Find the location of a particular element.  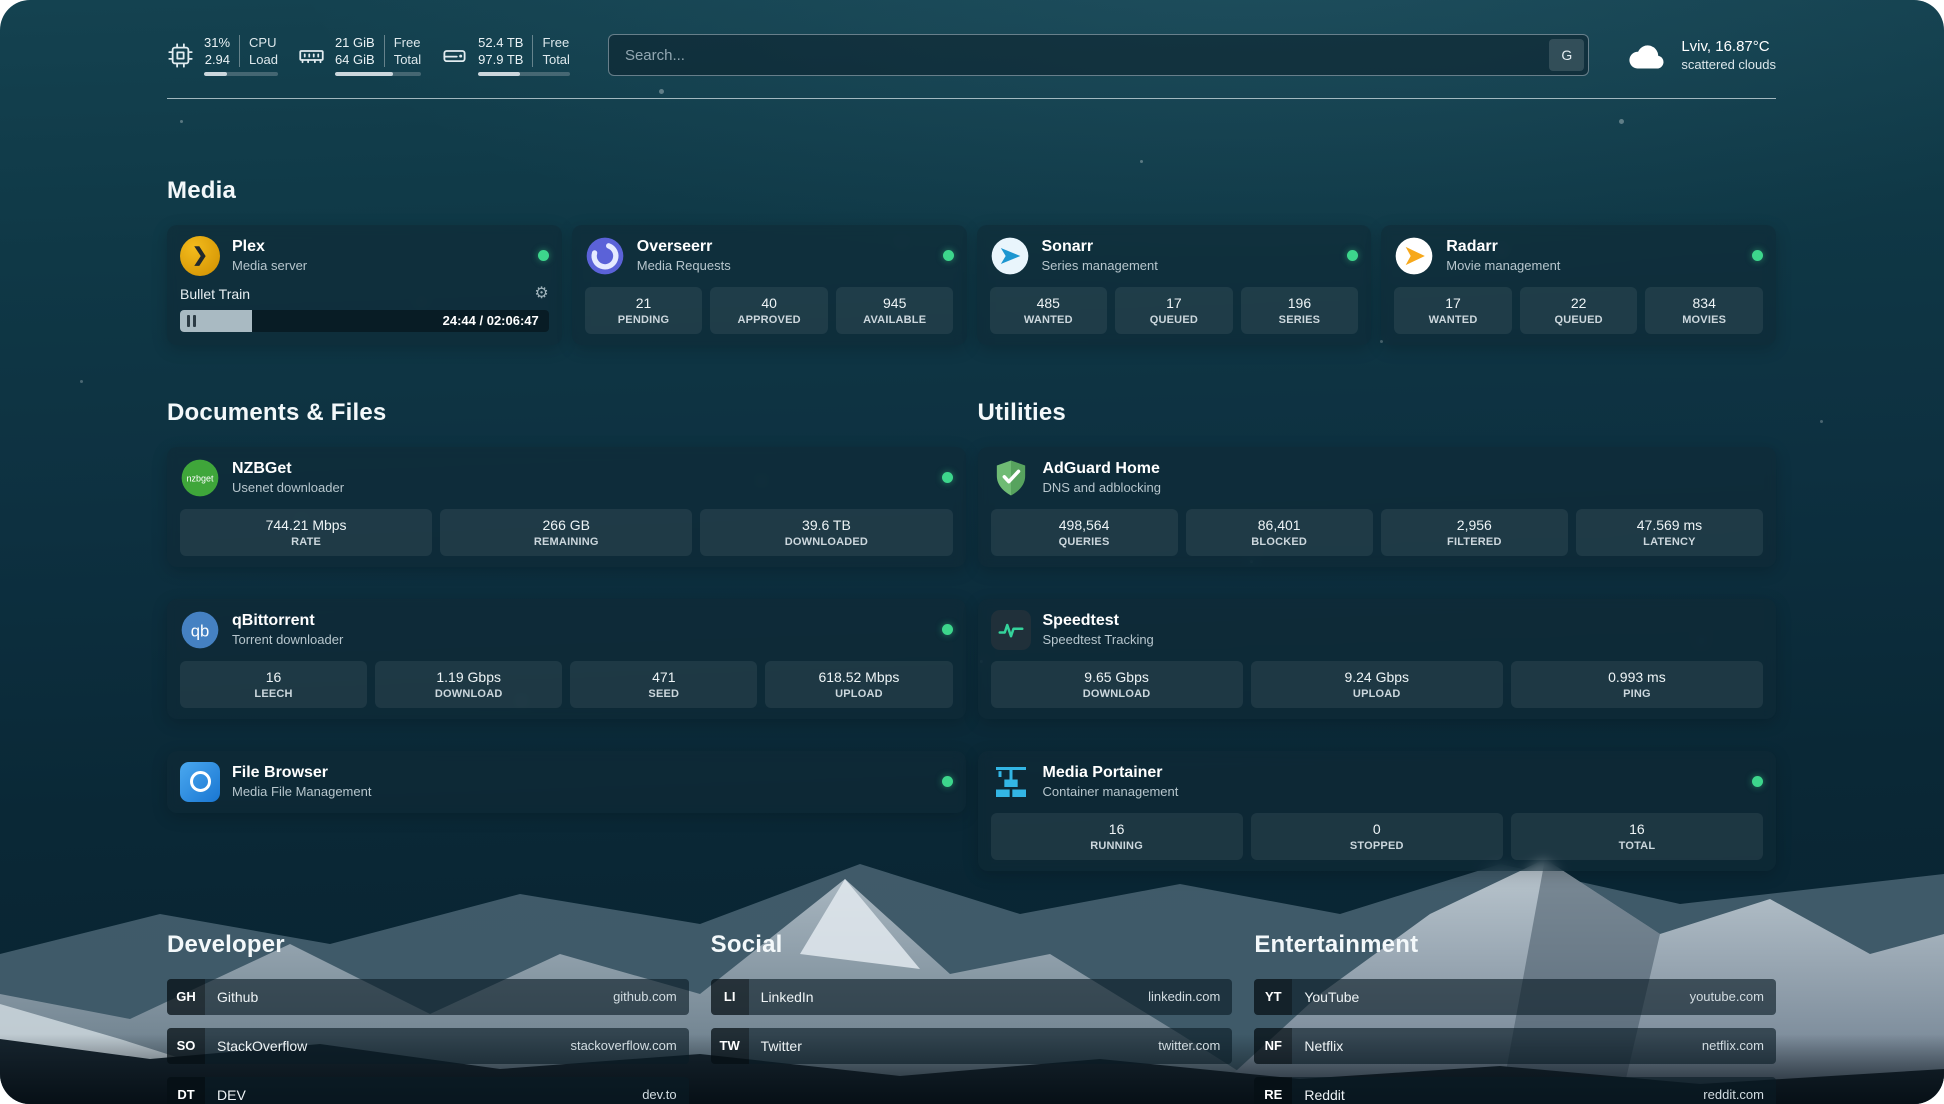

stat-upload: 9.24 Gbps UPLOAD is located at coordinates (1376, 684).